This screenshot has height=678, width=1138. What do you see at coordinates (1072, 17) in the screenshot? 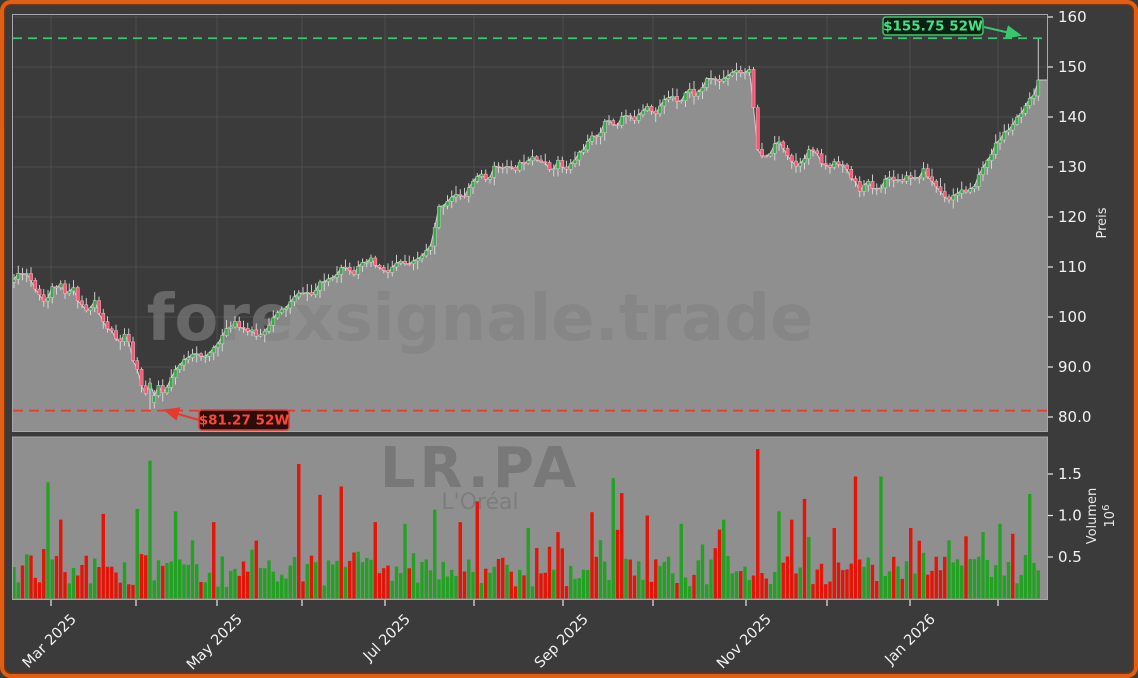
I see `price-tick-label: 160` at bounding box center [1072, 17].